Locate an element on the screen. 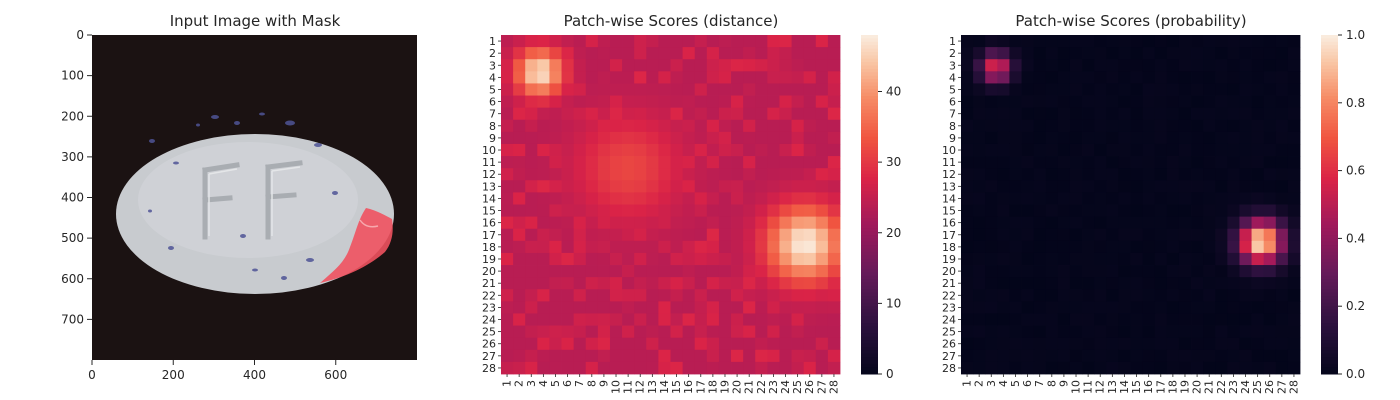 The width and height of the screenshot is (1400, 400). x-tick-label: 10 is located at coordinates (1076, 387).